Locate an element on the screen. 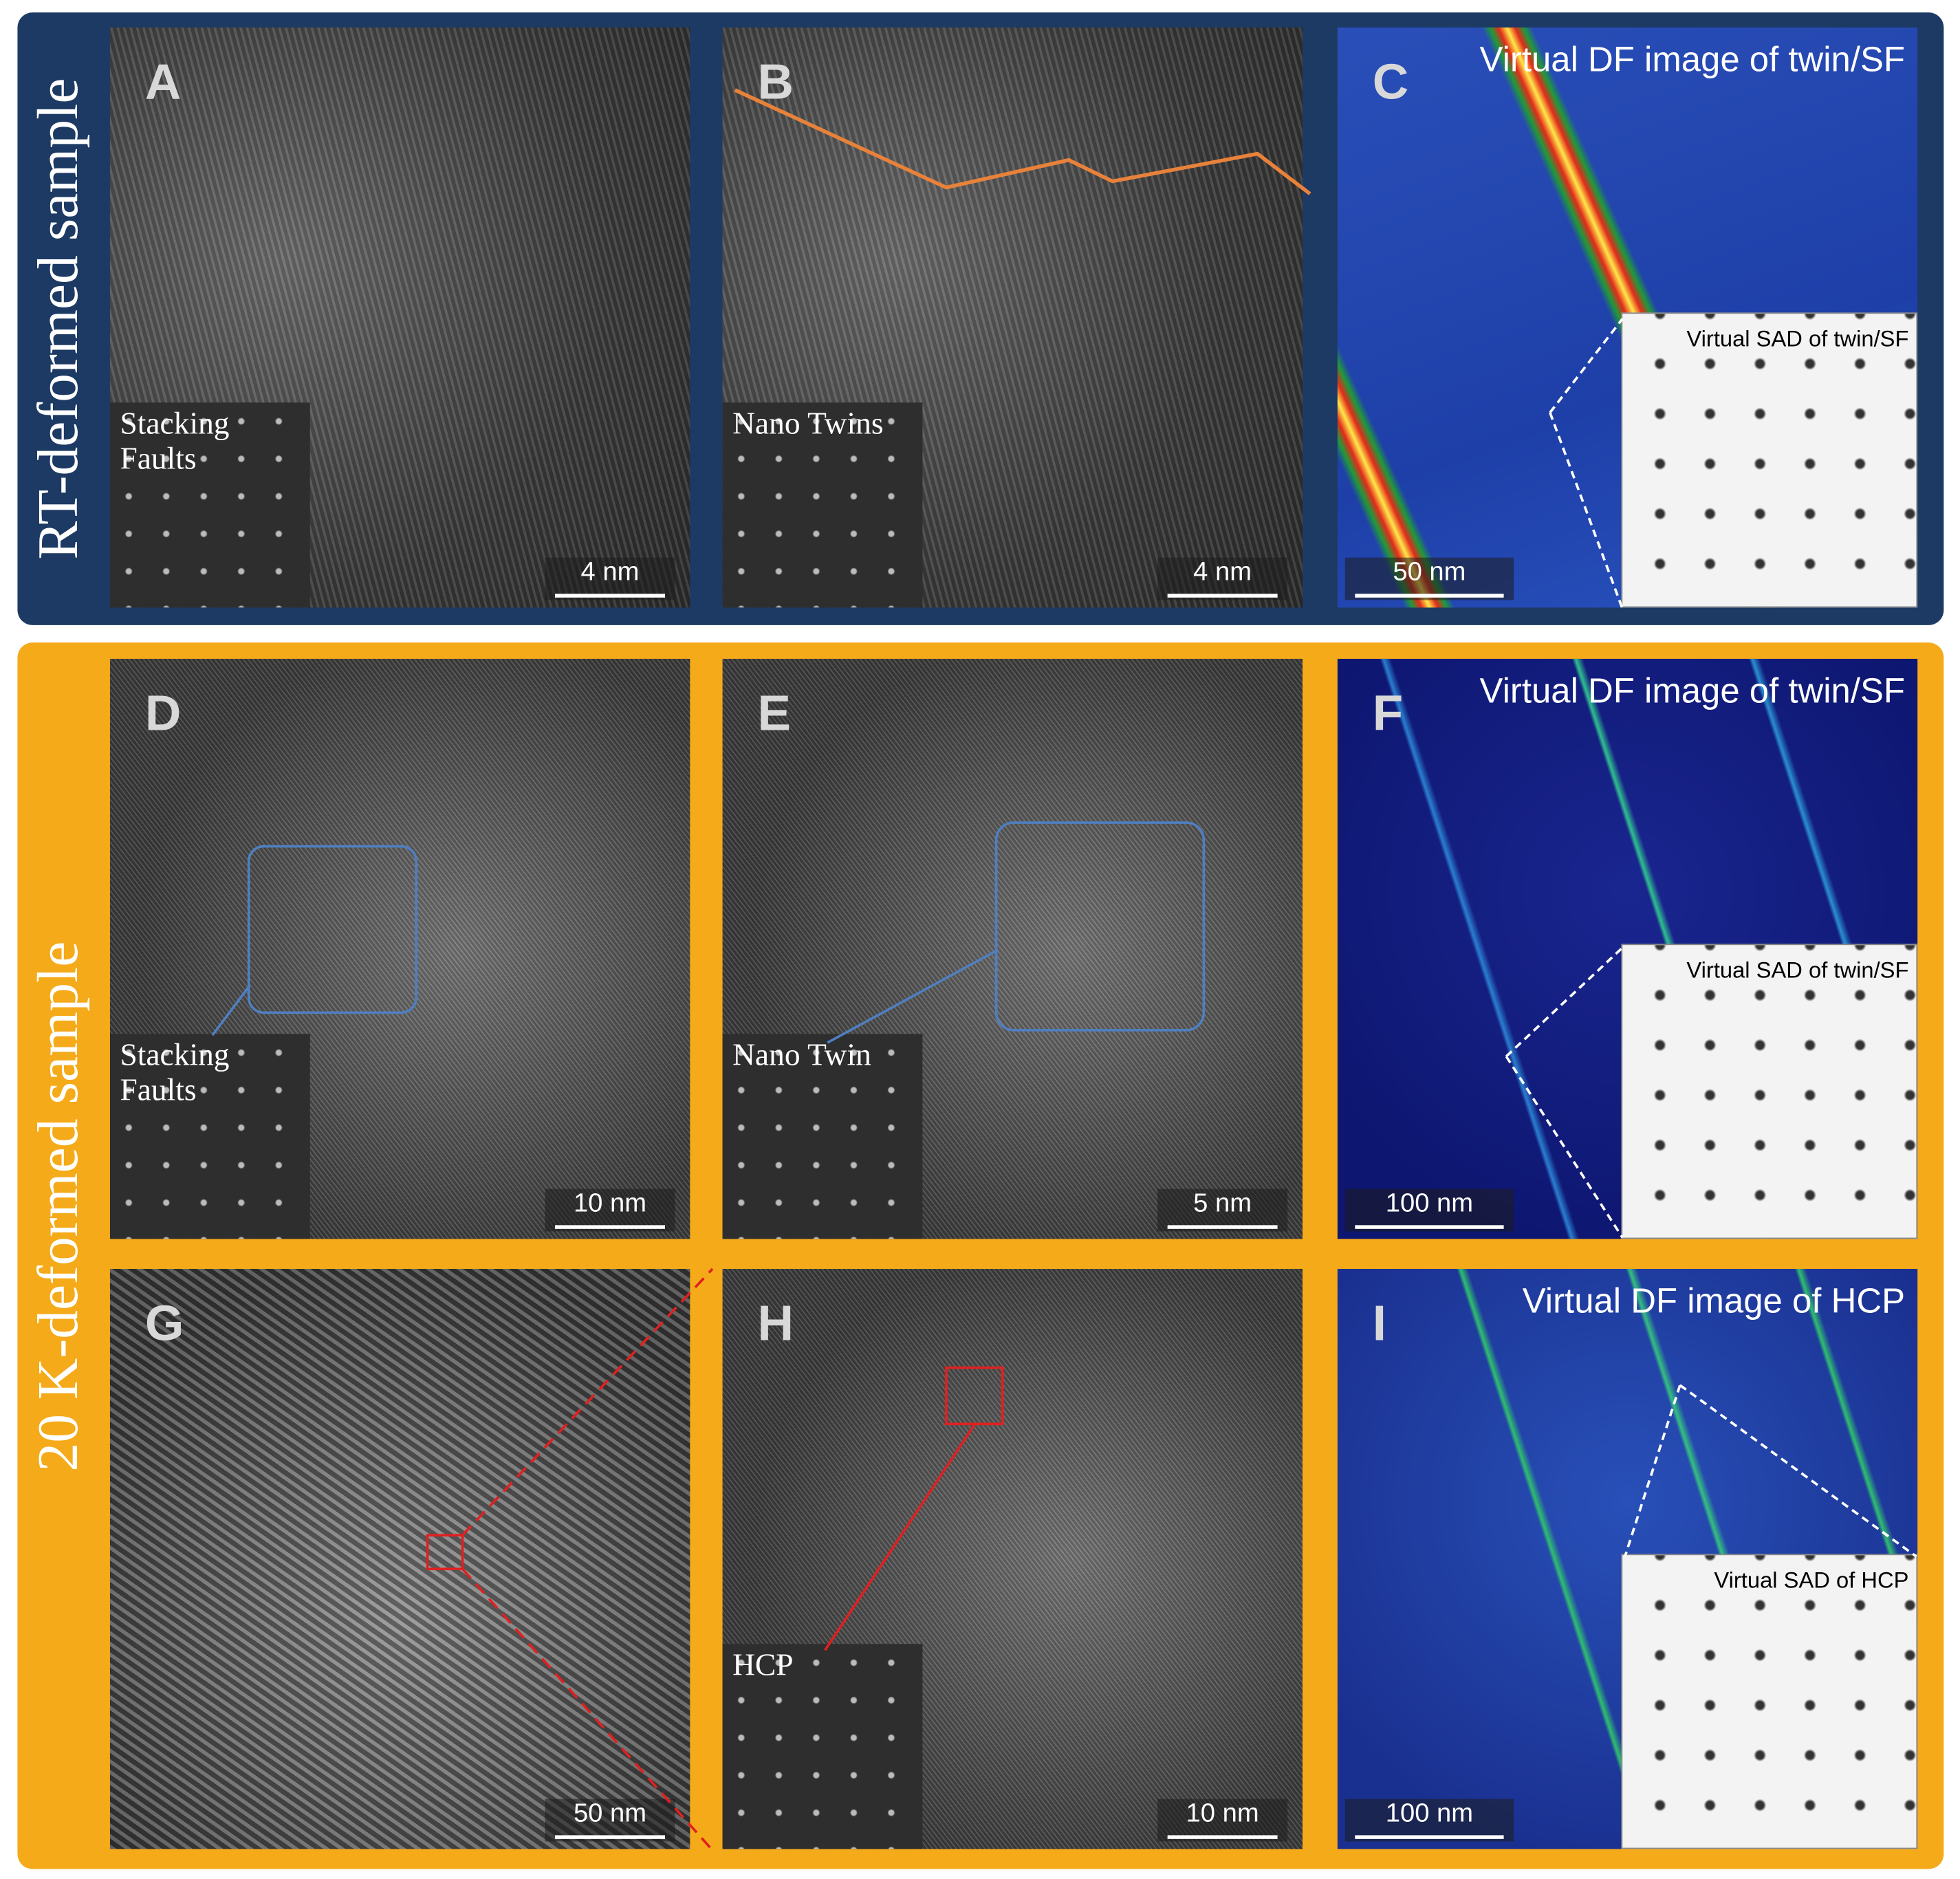 This screenshot has height=1879, width=1960. scale-bar: 5 nm is located at coordinates (1223, 1210).